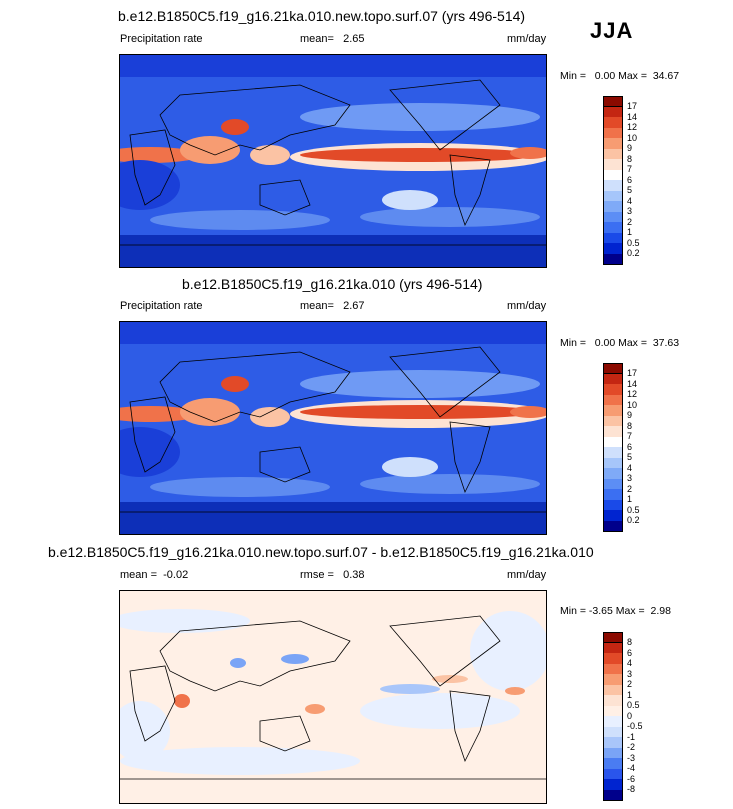  Describe the element at coordinates (527, 575) in the screenshot. I see `panel3-units: mm/day` at that location.